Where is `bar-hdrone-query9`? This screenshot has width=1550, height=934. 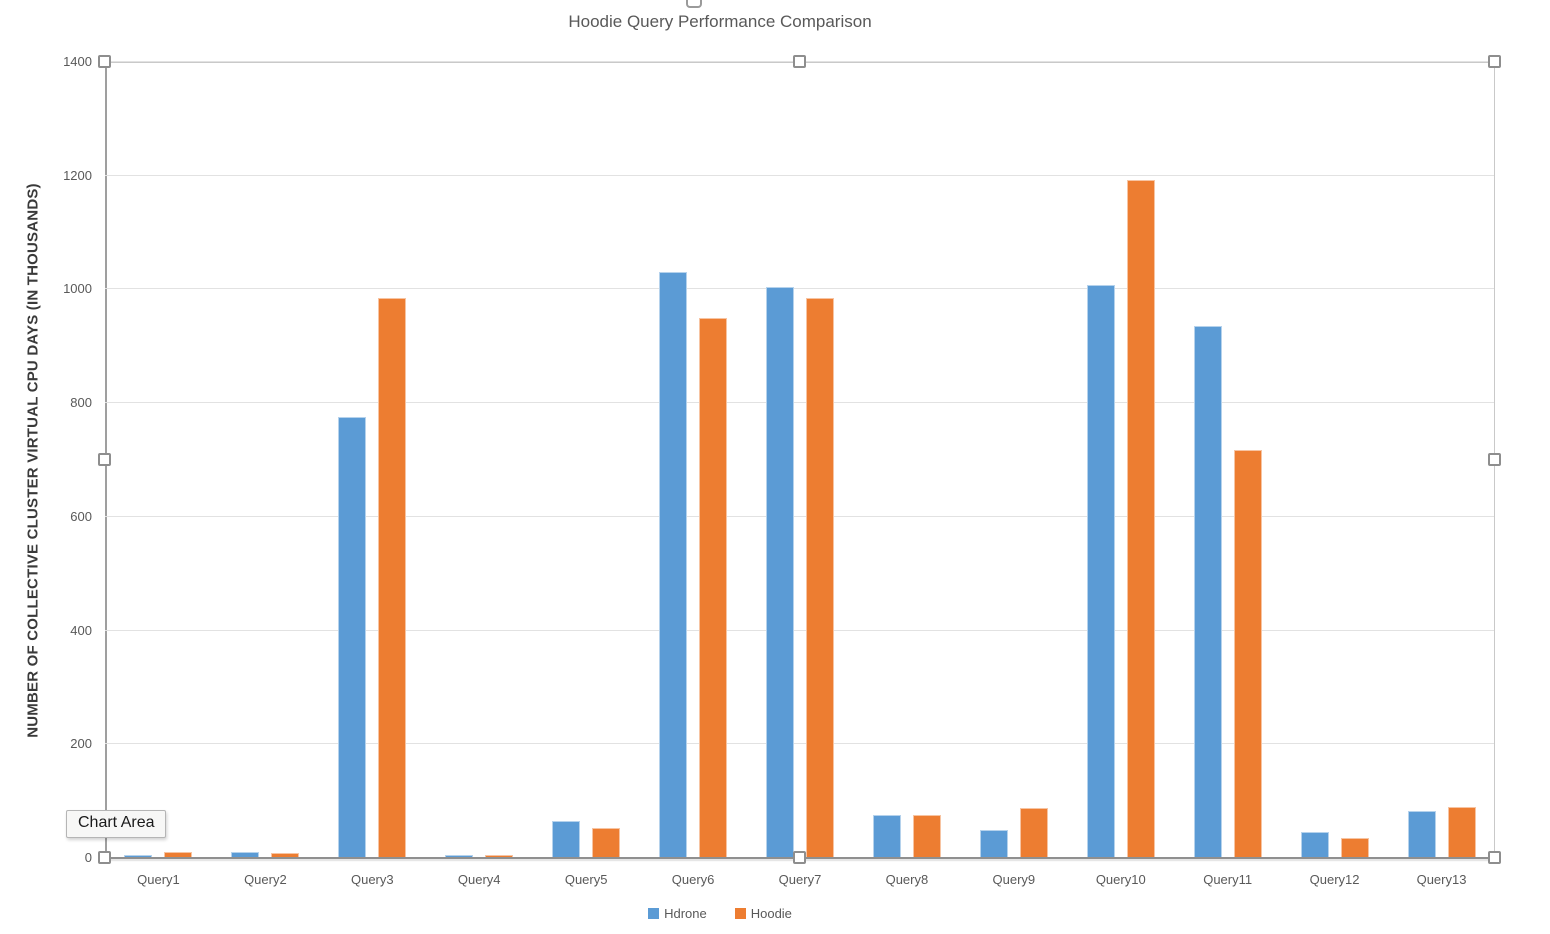 bar-hdrone-query9 is located at coordinates (993, 843).